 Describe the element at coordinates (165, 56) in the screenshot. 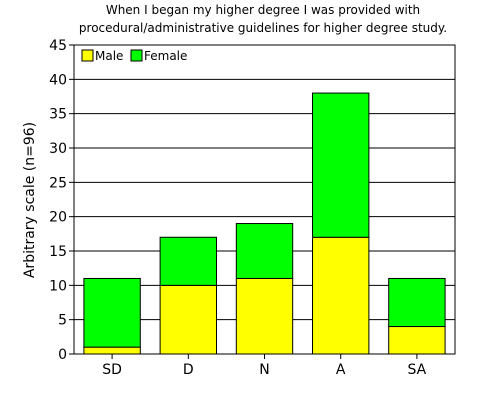

I see `legend-label-female: Female` at that location.